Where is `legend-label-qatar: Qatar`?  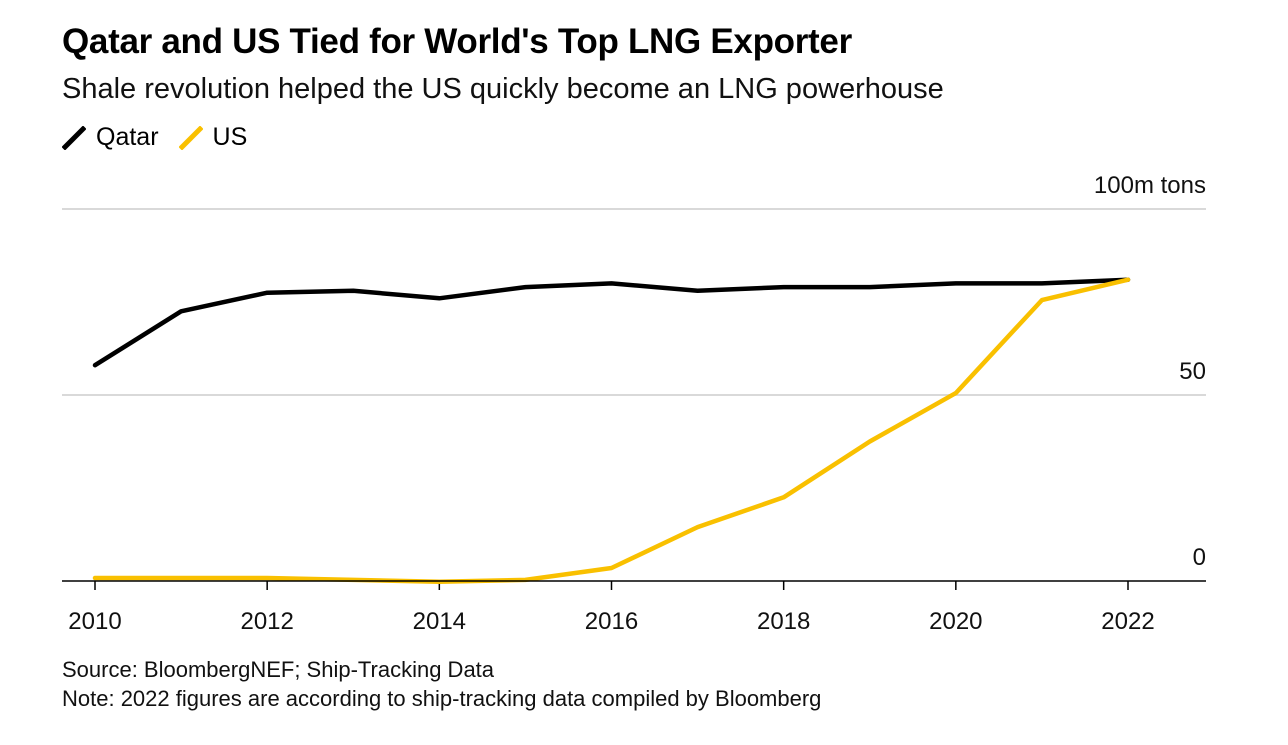 legend-label-qatar: Qatar is located at coordinates (127, 137).